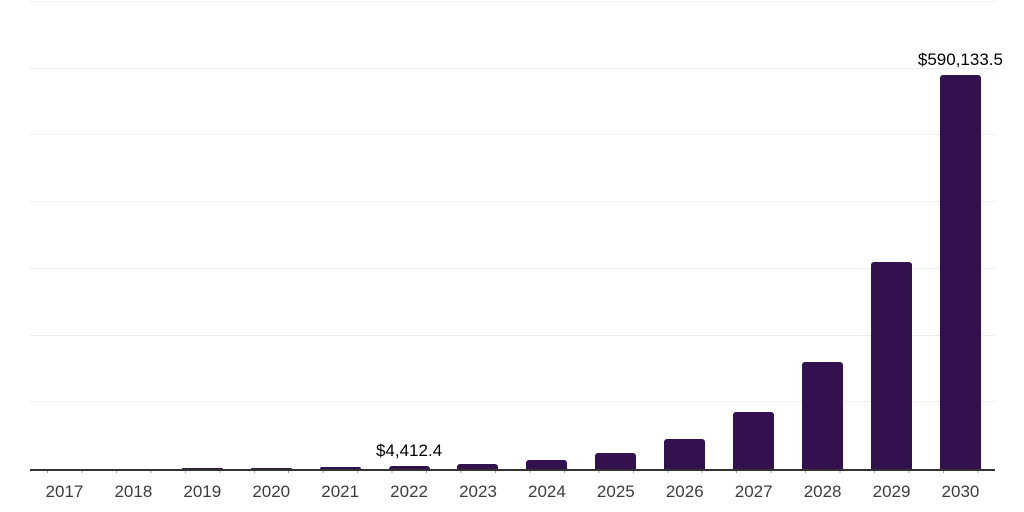 The width and height of the screenshot is (1024, 512). Describe the element at coordinates (202, 491) in the screenshot. I see `x-tick-label-2019: 2019` at that location.